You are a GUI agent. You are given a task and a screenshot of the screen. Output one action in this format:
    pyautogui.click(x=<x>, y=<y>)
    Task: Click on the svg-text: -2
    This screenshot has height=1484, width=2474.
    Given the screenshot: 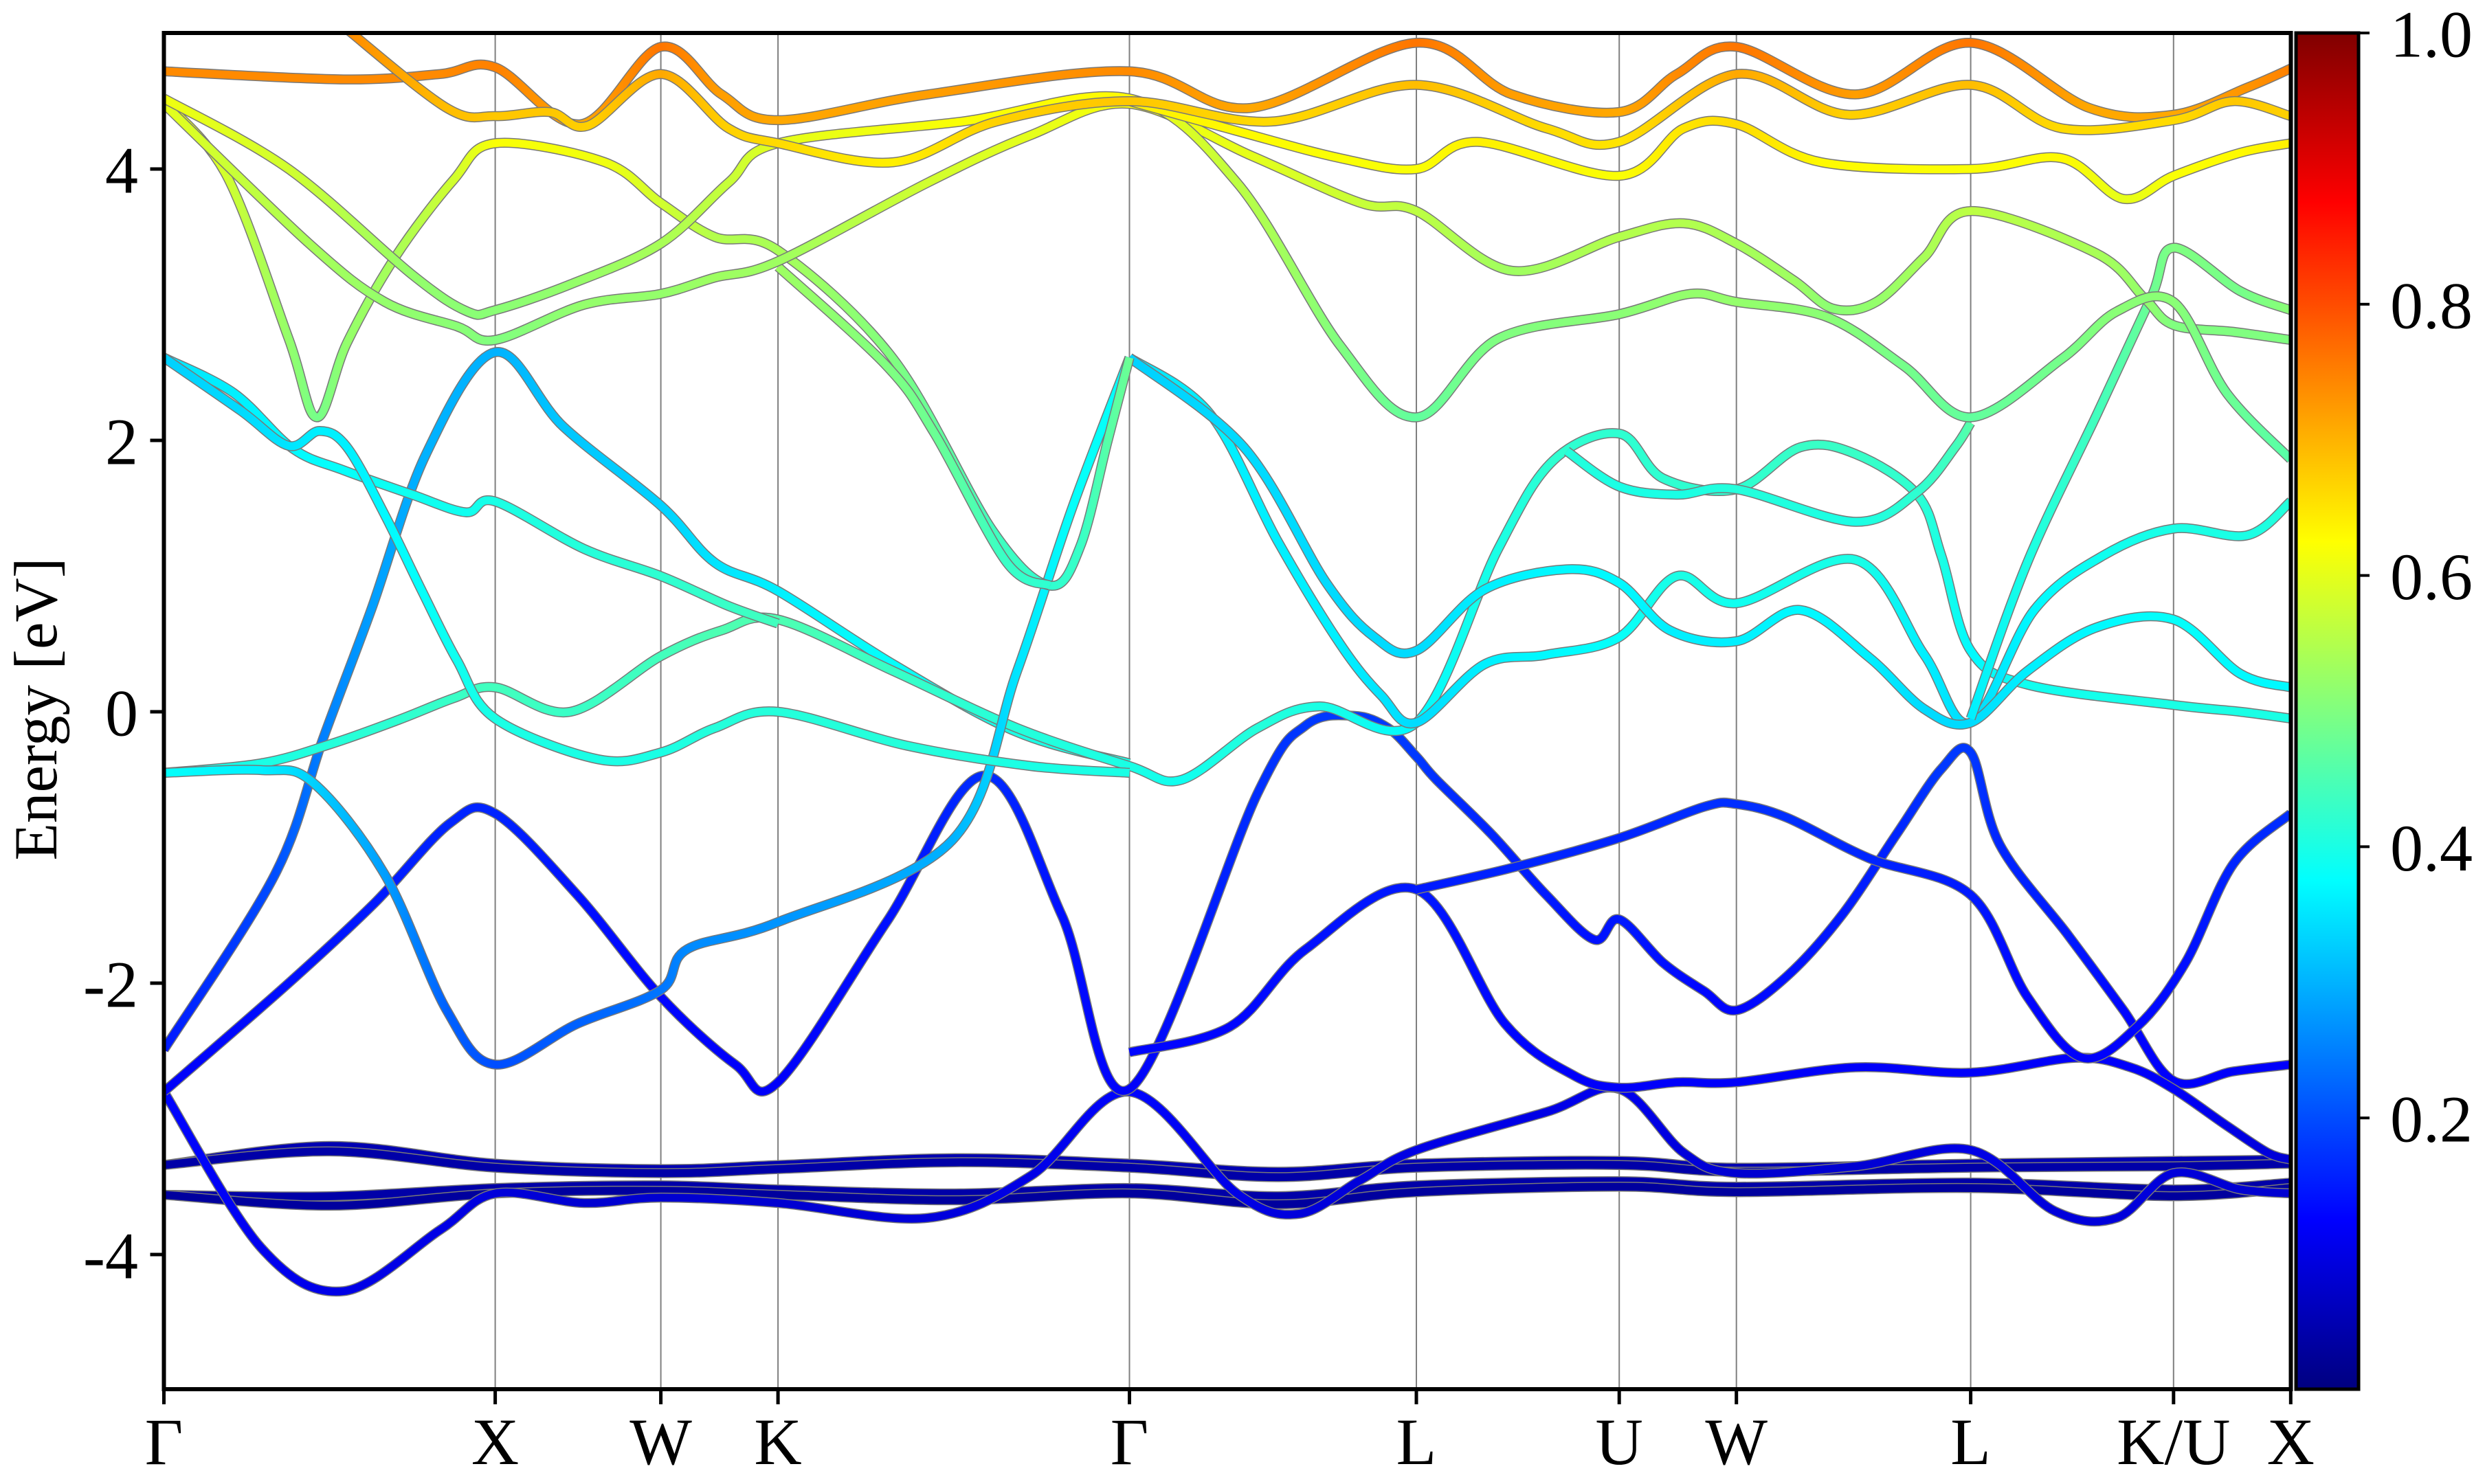 What is the action you would take?
    pyautogui.click(x=110, y=985)
    